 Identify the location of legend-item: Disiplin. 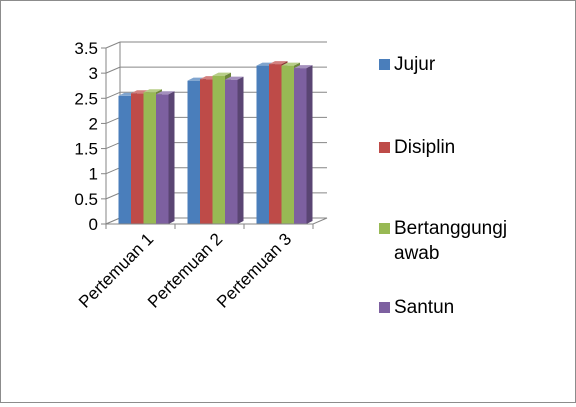
(417, 147).